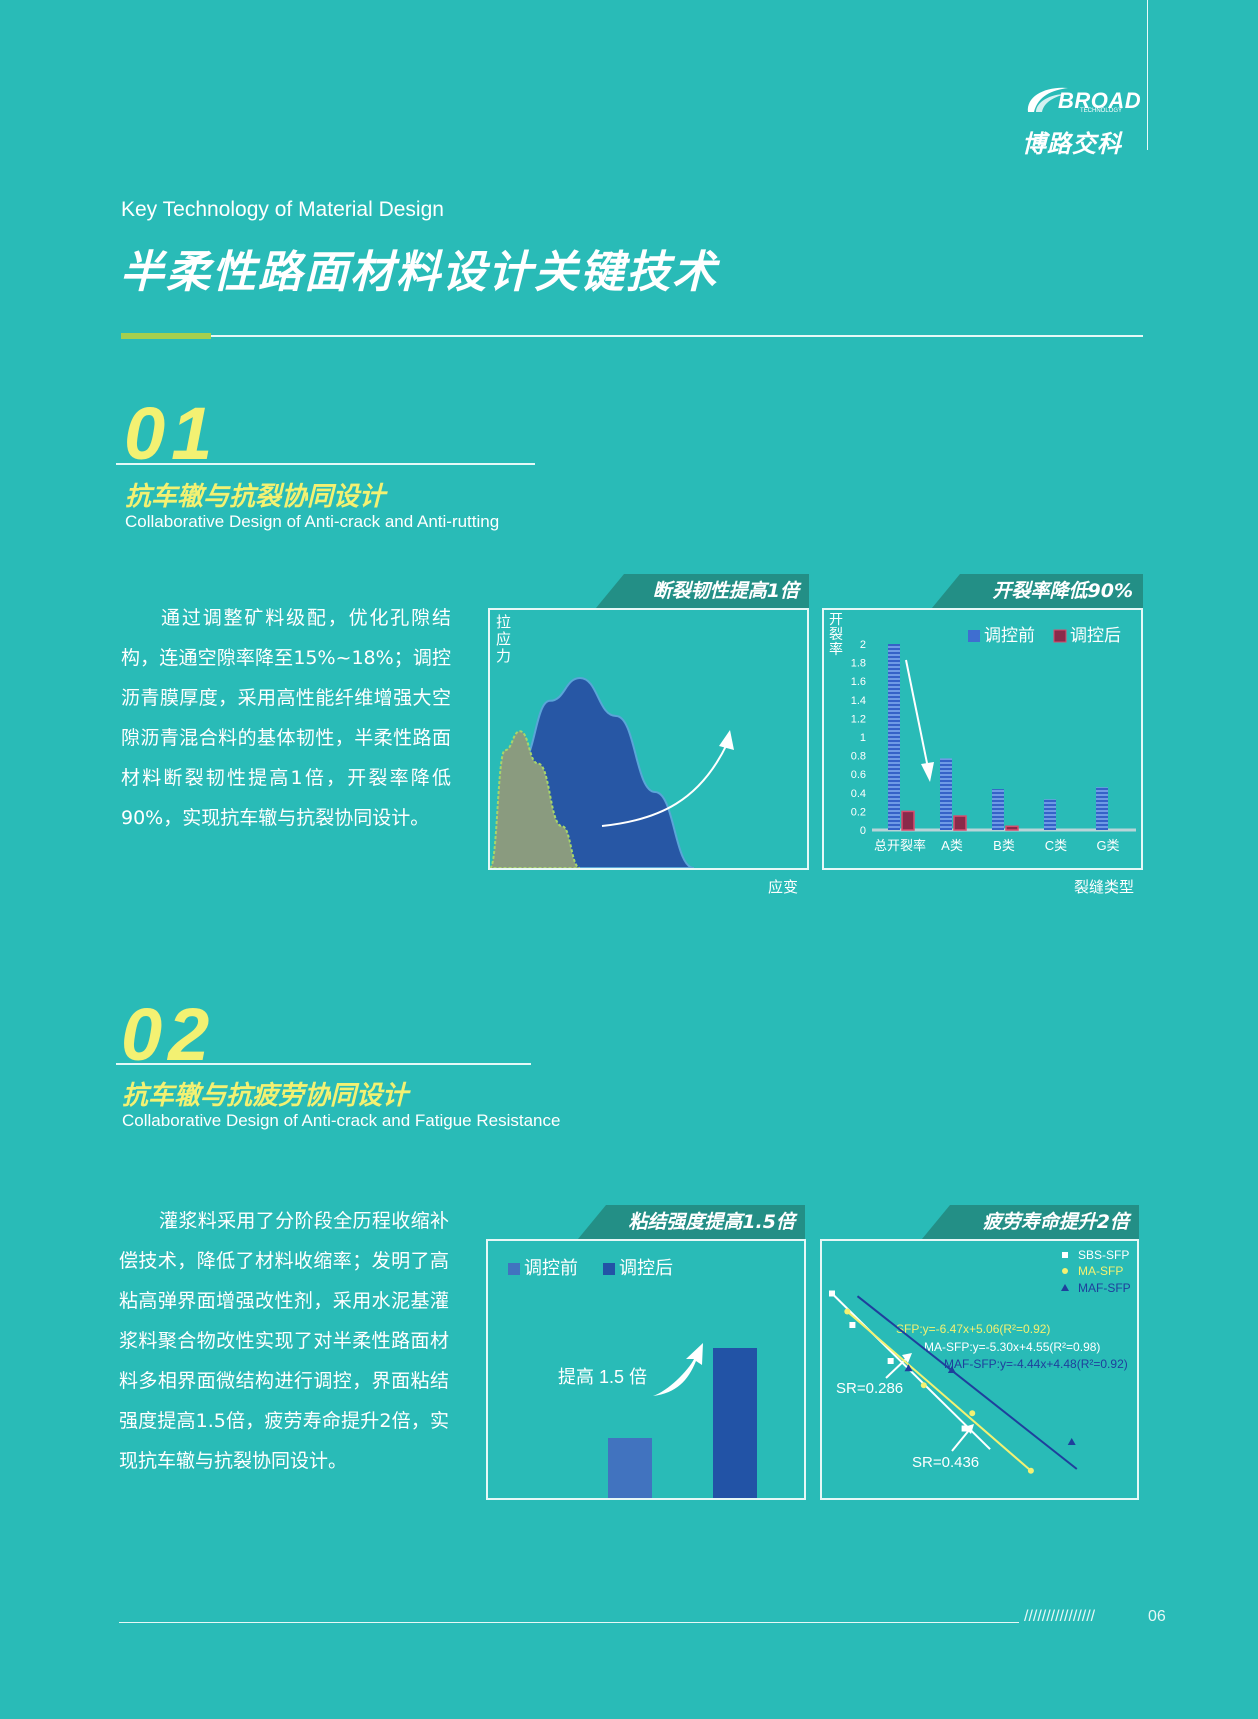  Describe the element at coordinates (952, 845) in the screenshot. I see `x-tick-label: A类` at that location.